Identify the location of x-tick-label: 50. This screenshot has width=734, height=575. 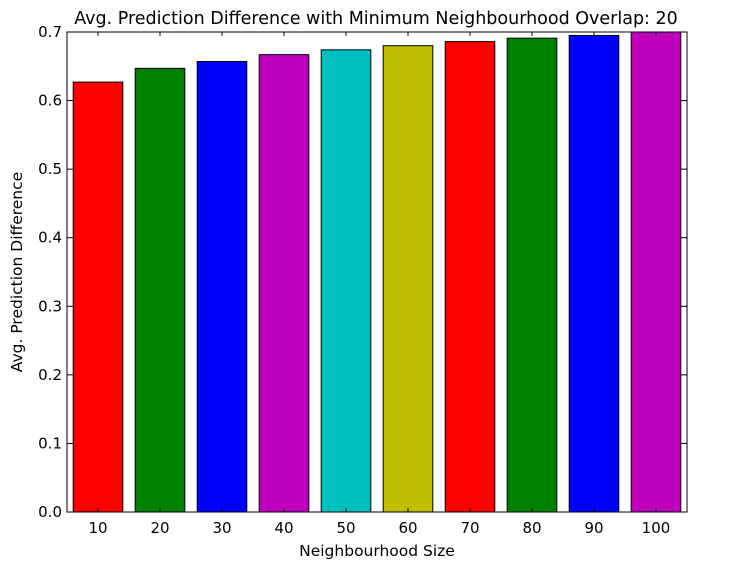
(345, 528).